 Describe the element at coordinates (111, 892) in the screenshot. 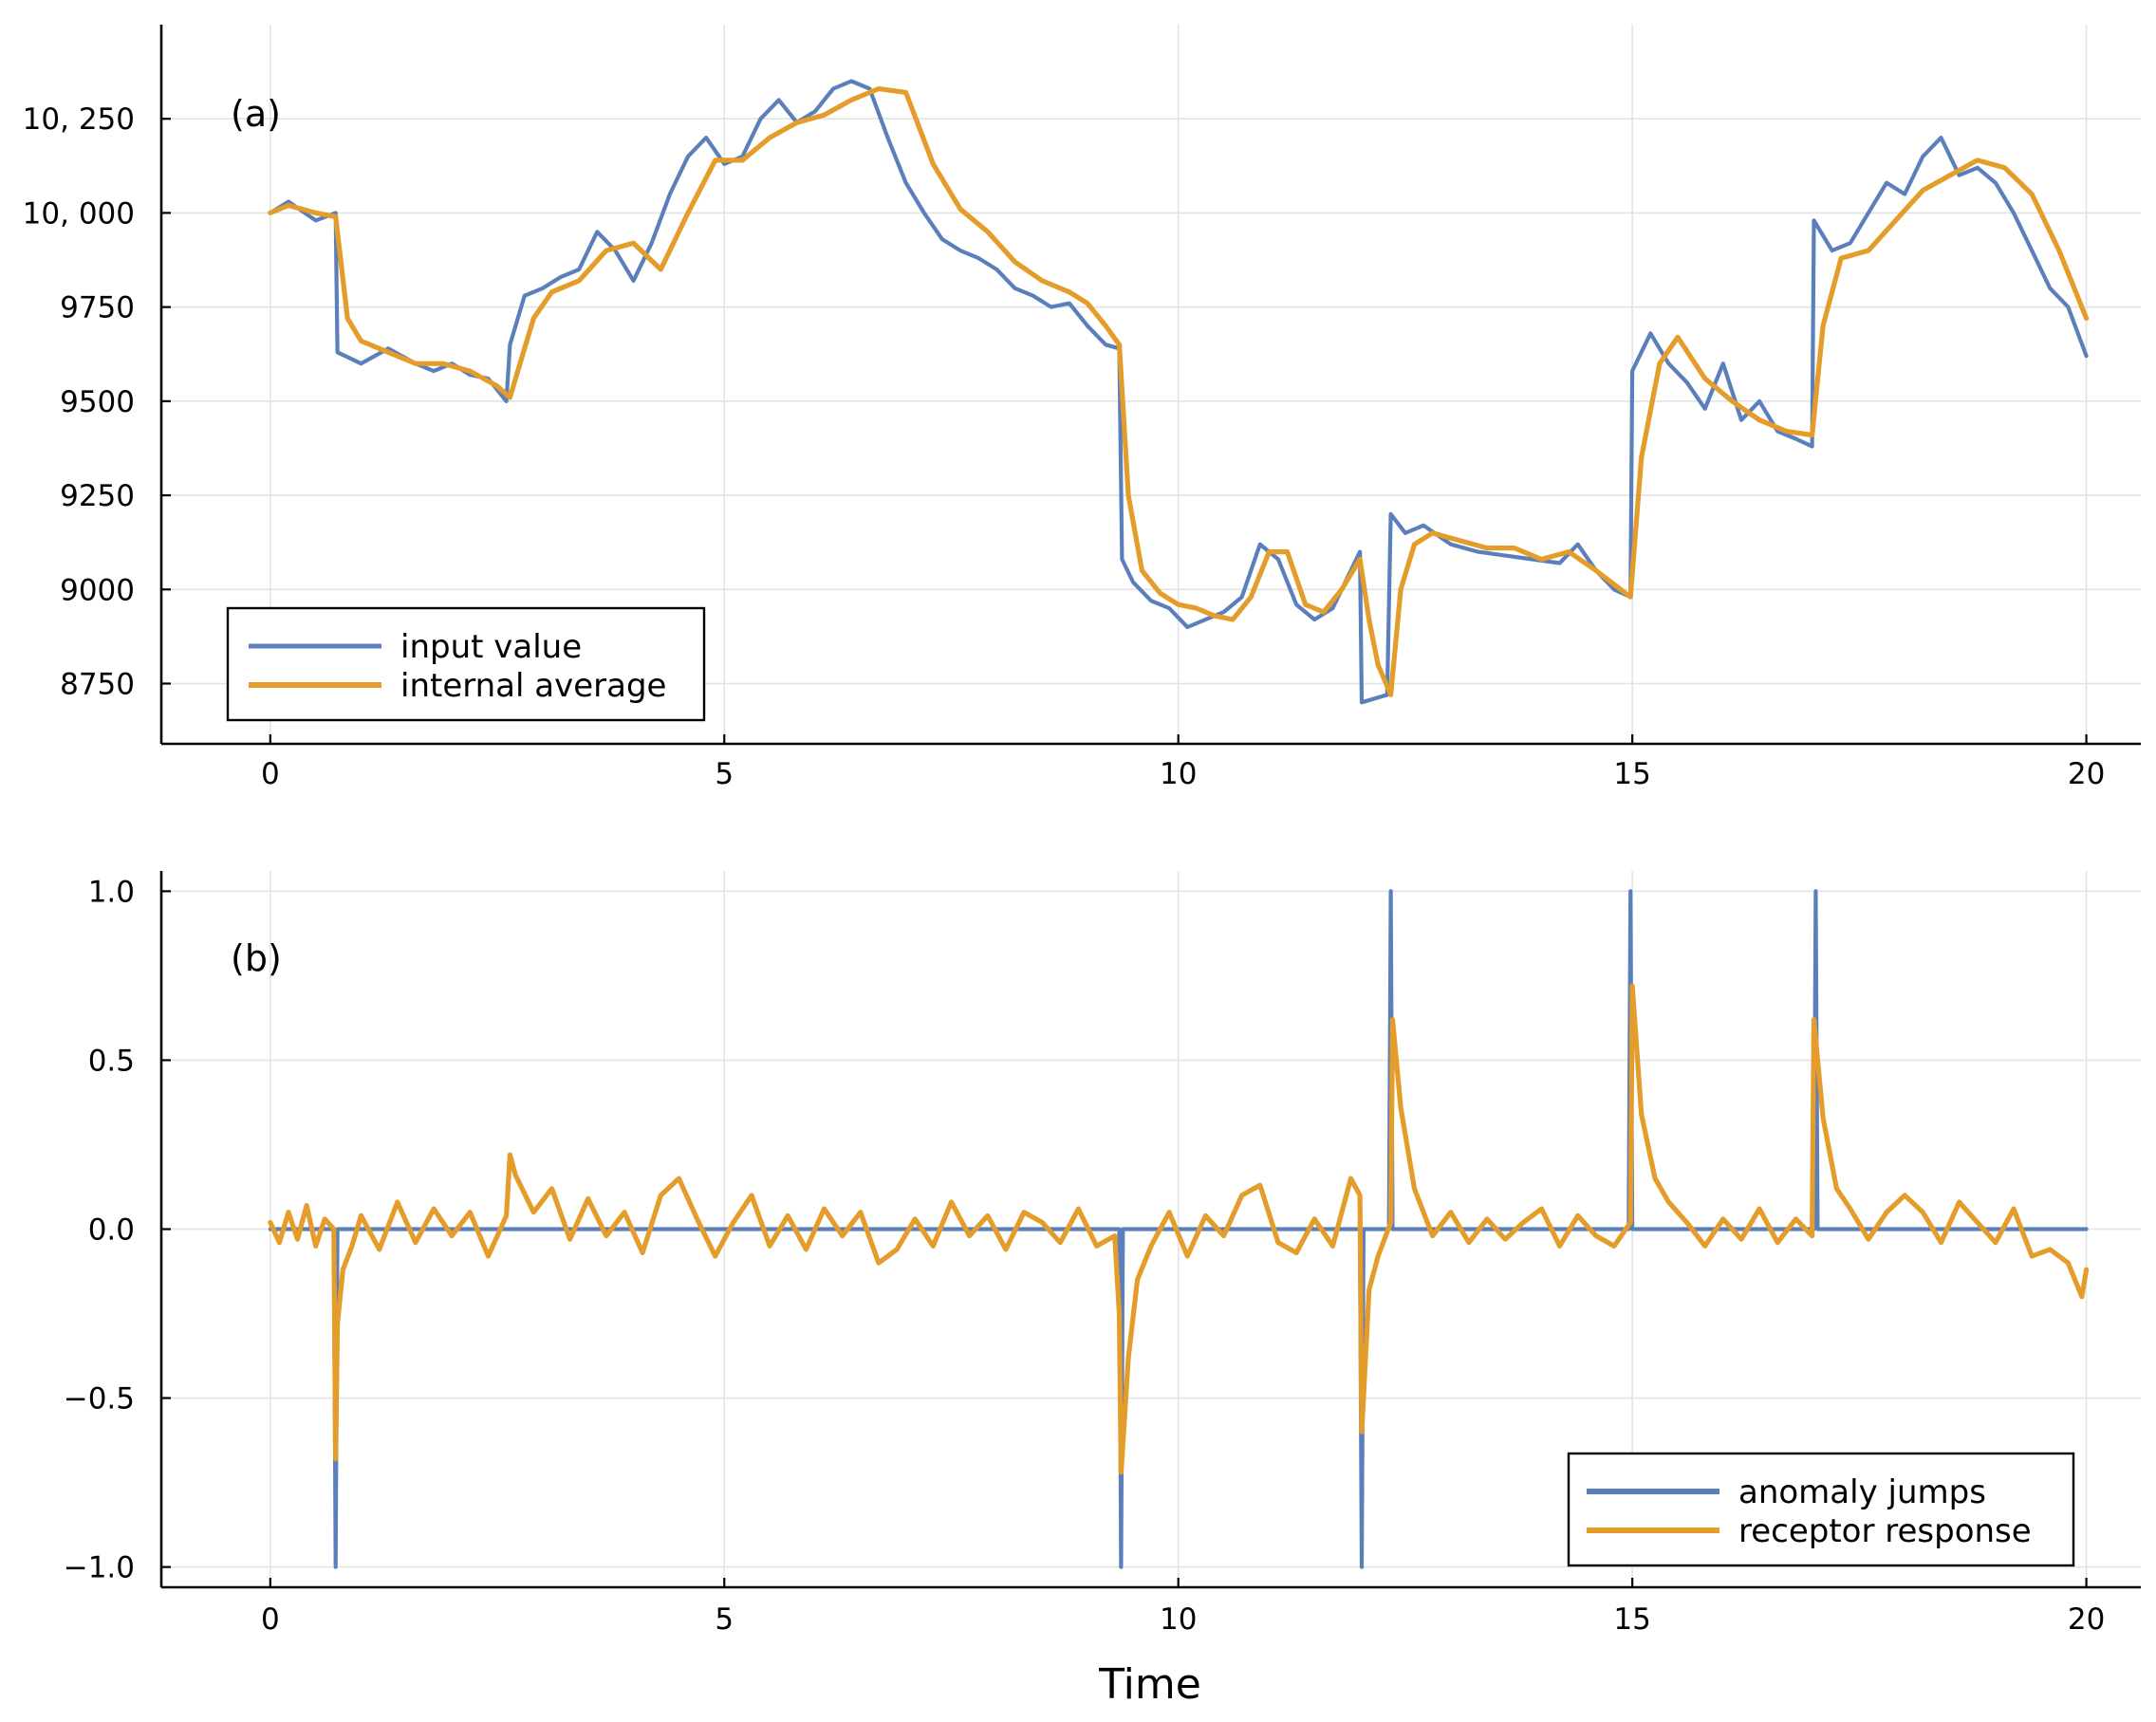

I see `y-tick-label: 1.0` at that location.